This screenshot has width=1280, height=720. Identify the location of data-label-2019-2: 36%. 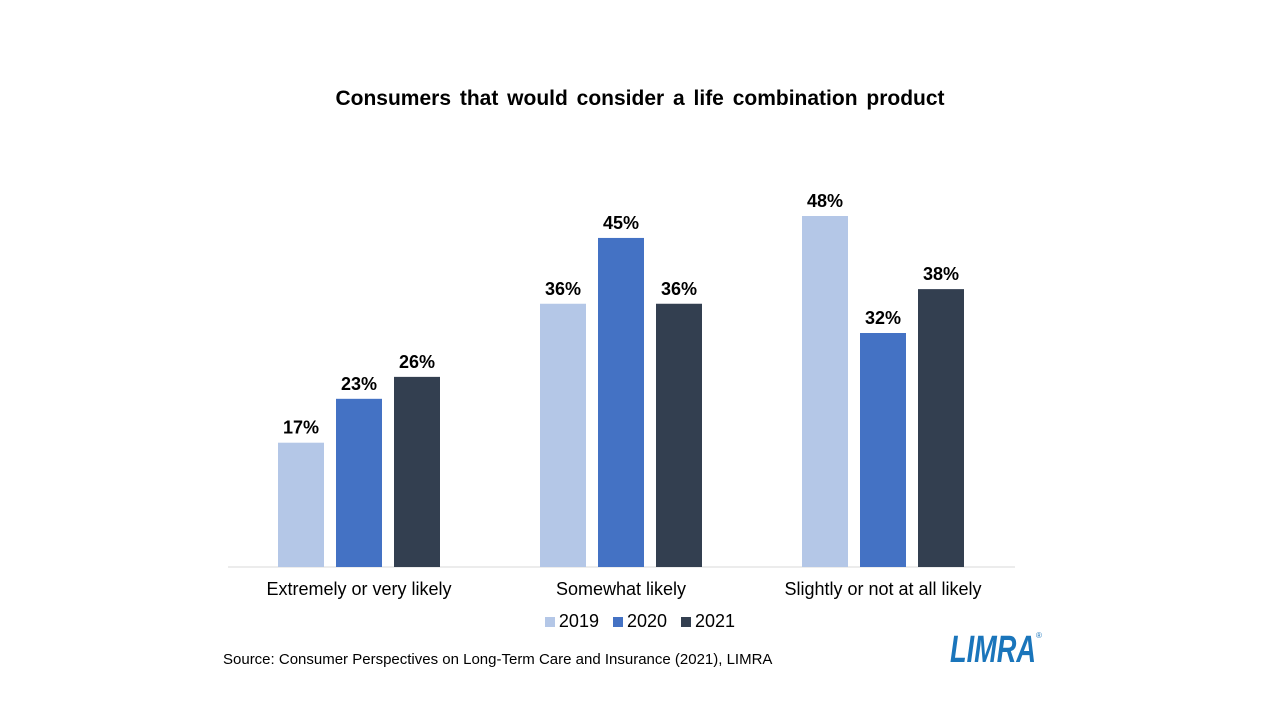
(563, 289).